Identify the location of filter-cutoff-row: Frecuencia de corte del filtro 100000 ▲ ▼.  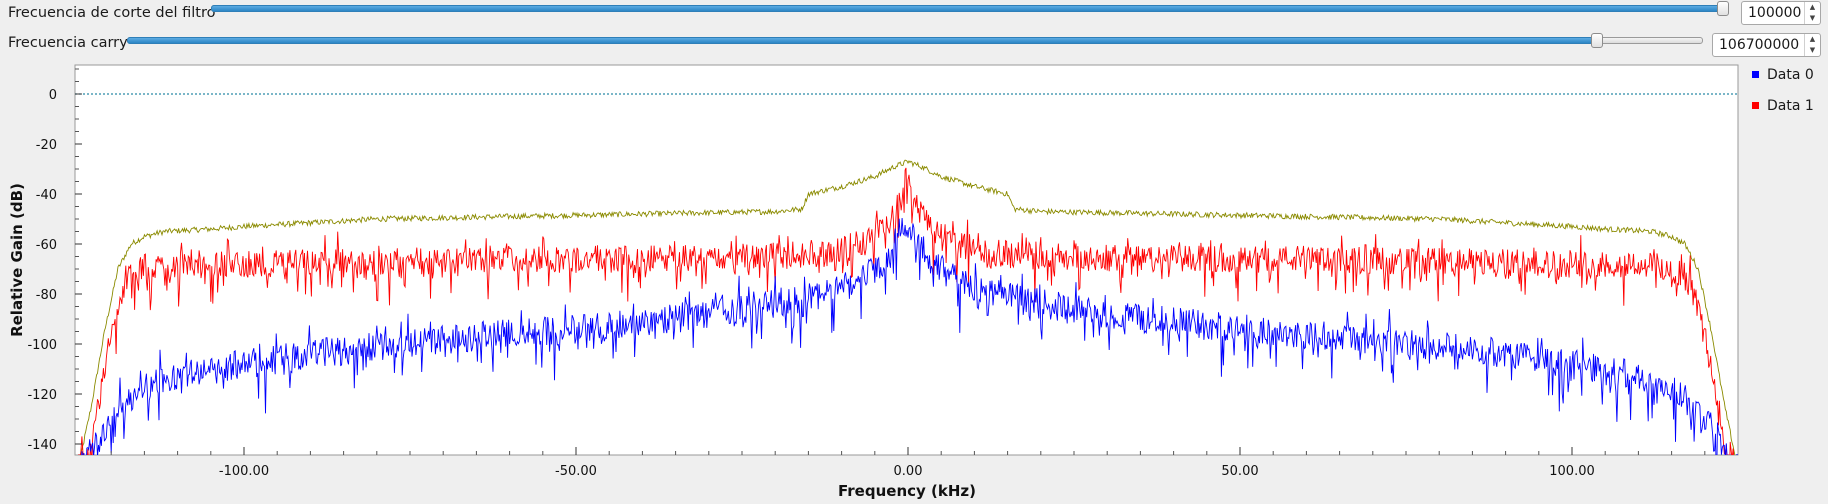
(914, 15).